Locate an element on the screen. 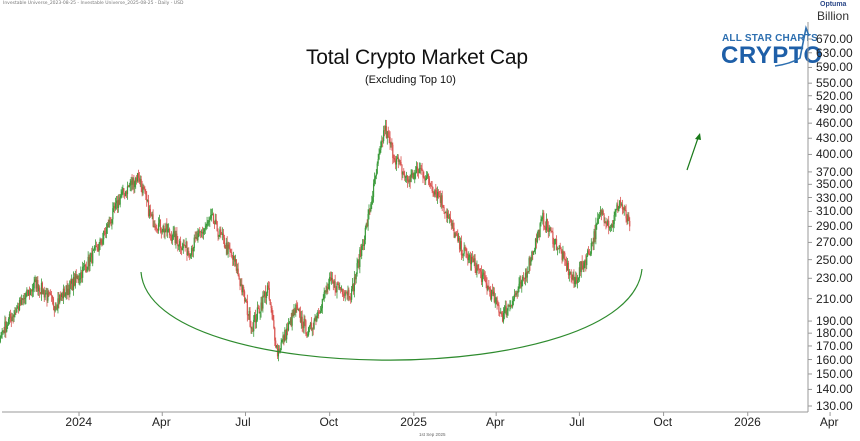 The width and height of the screenshot is (860, 441). x-tick-label: Apr is located at coordinates (495, 422).